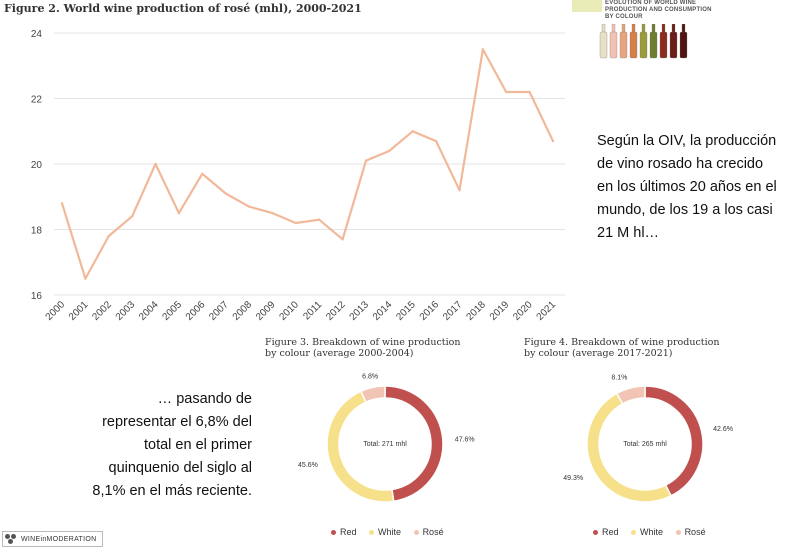  I want to click on y-tick-label: 16, so click(37, 296).